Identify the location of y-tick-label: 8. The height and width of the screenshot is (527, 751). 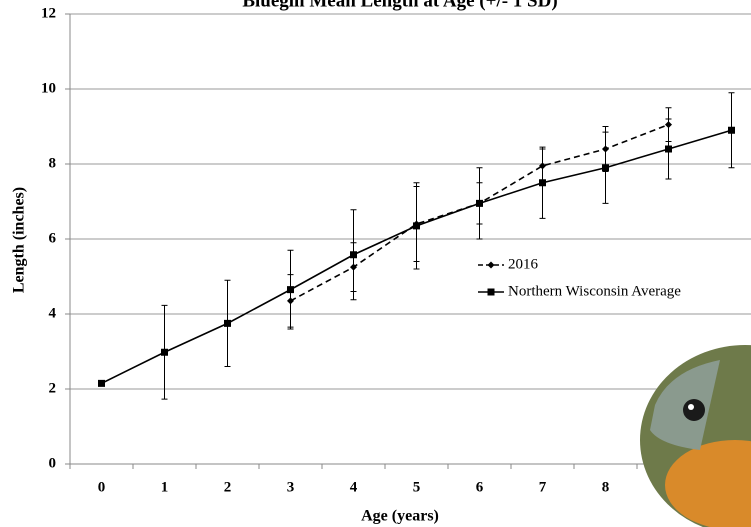
(53, 163).